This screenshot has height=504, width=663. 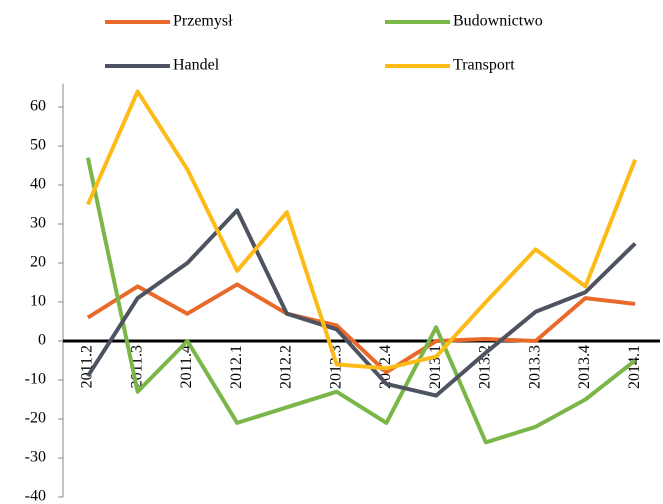 What do you see at coordinates (35, 418) in the screenshot?
I see `y-tick-label: -20` at bounding box center [35, 418].